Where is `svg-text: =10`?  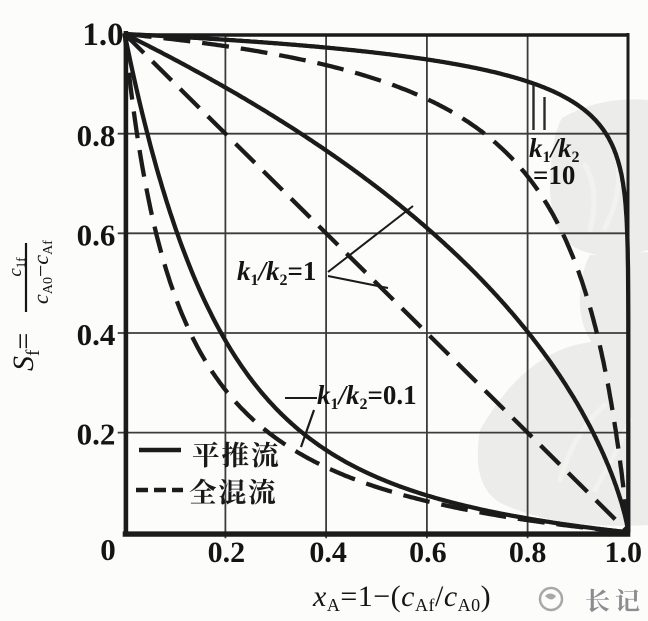
svg-text: =10 is located at coordinates (554, 175).